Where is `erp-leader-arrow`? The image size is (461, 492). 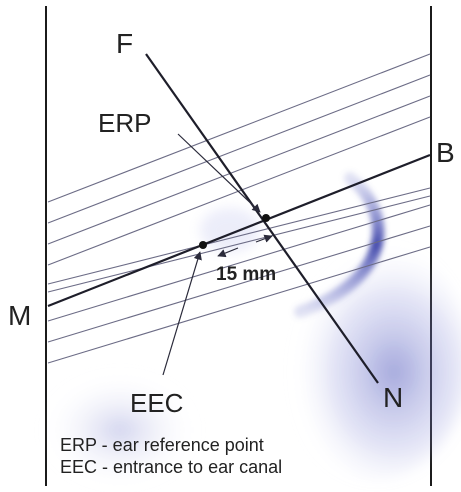
erp-leader-arrow is located at coordinates (219, 173).